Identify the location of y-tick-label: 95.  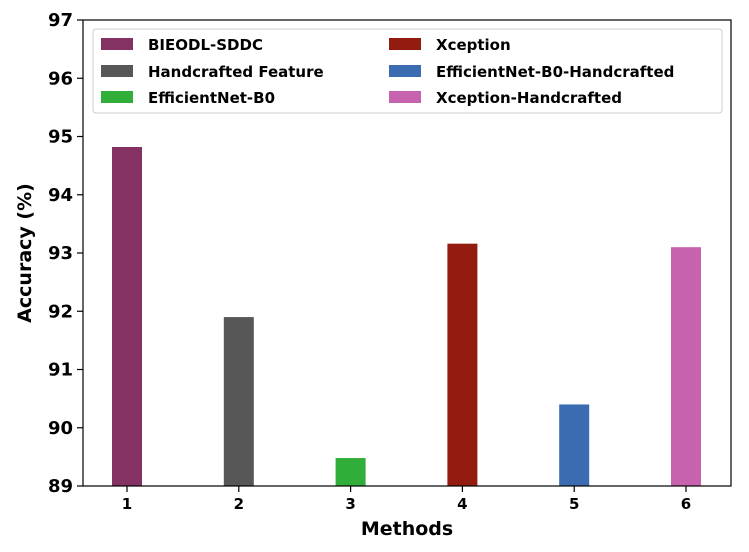
(60, 137).